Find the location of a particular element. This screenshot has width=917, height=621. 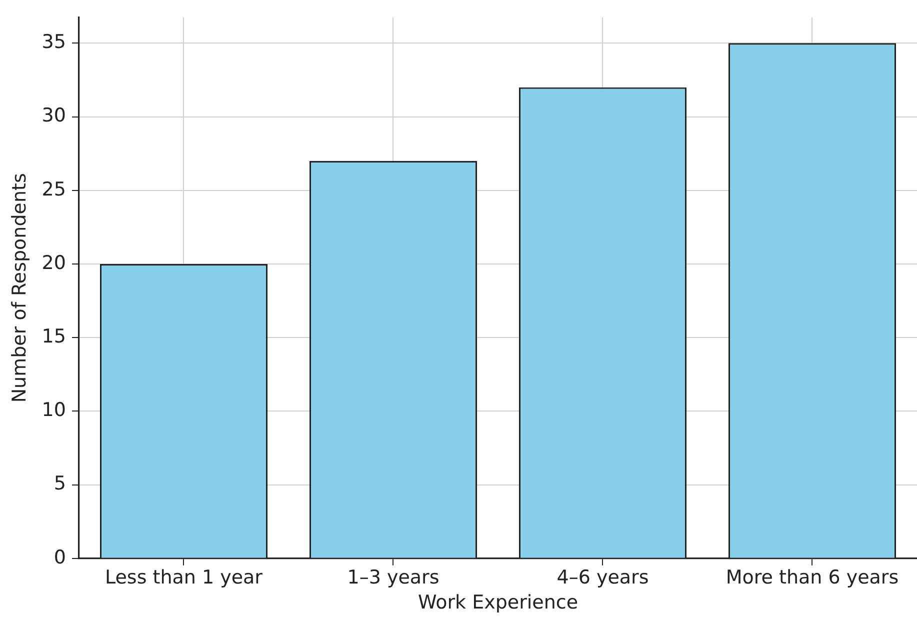

y-tick-label: 20 is located at coordinates (54, 263).